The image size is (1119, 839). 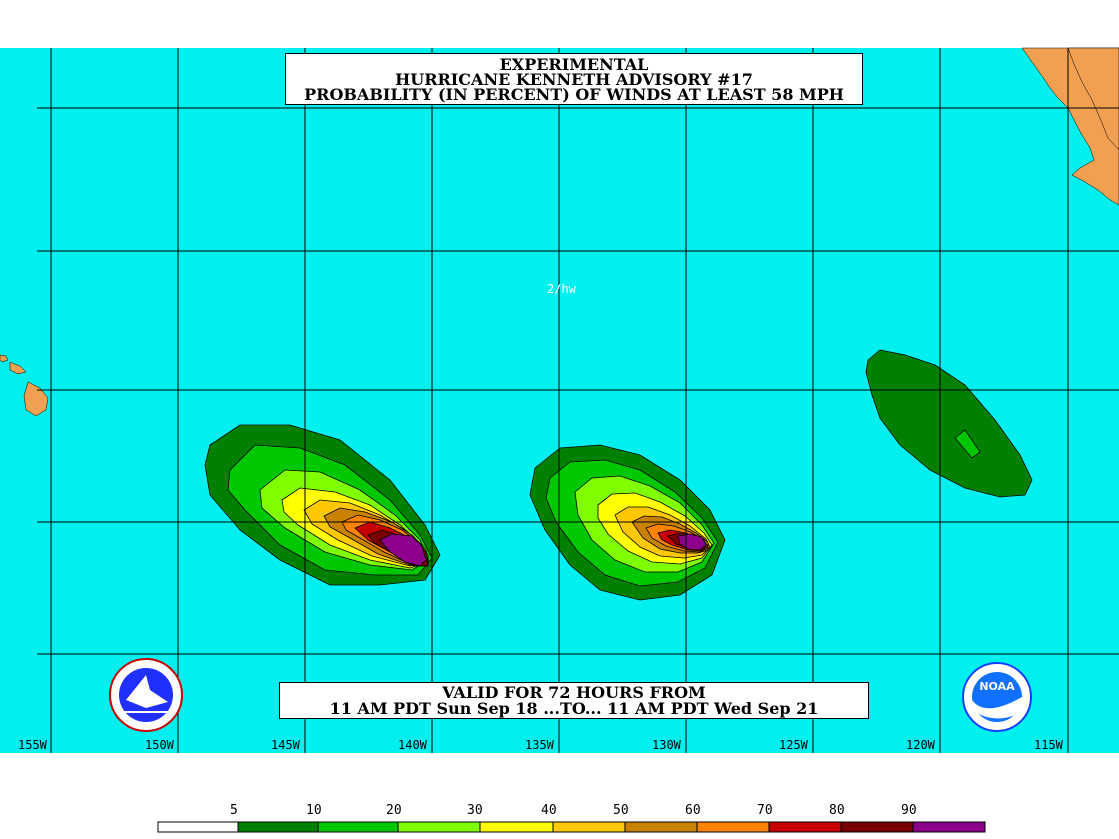 I want to click on lon-label: 130W, so click(x=666, y=745).